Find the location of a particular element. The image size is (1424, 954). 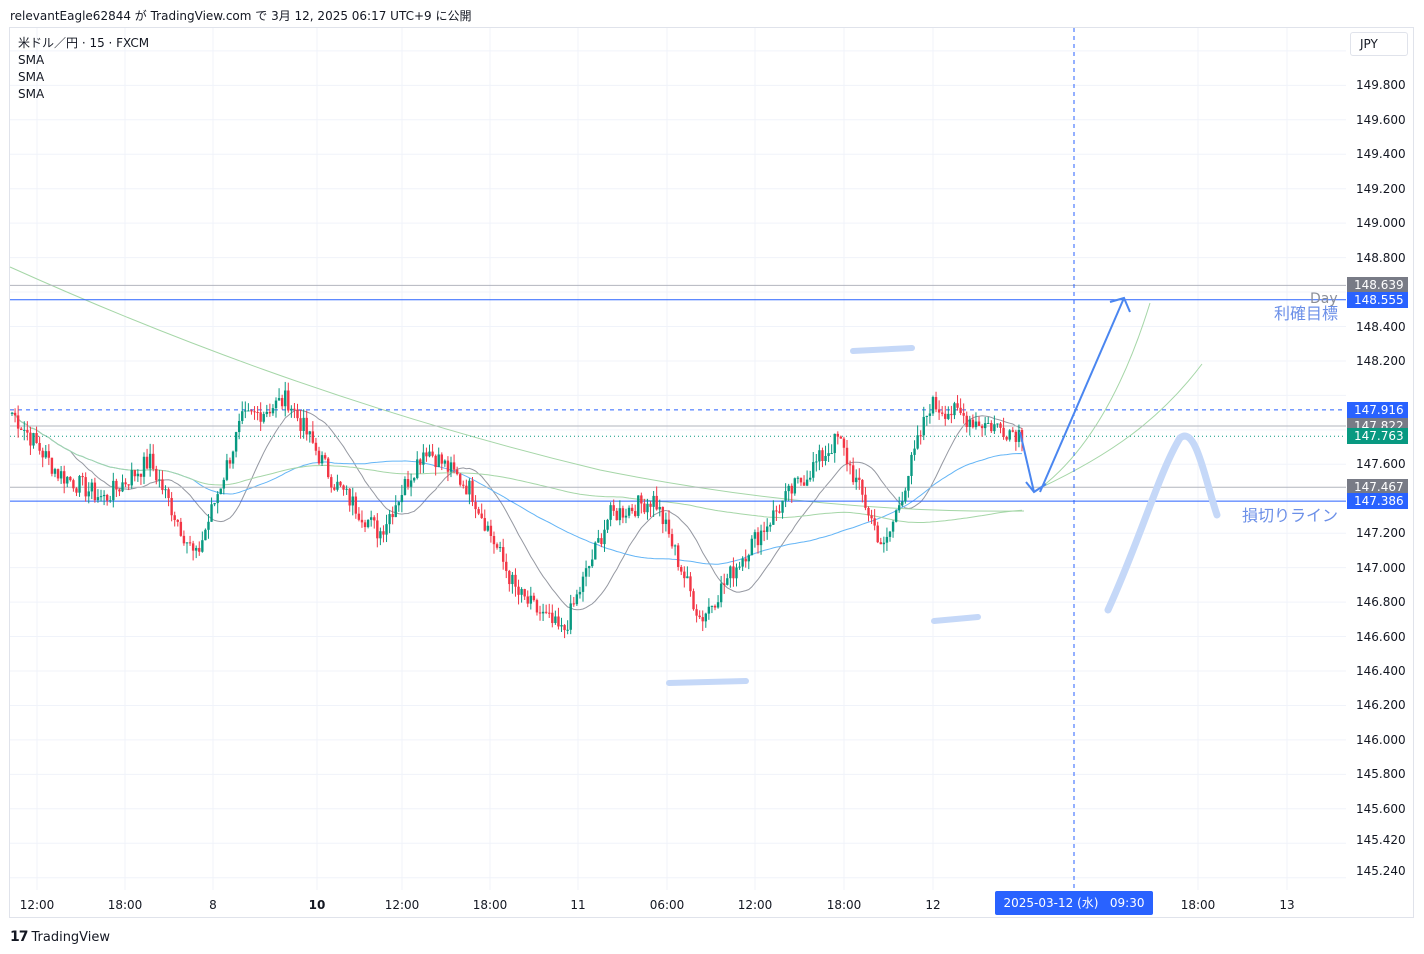

price-badge: 147.916 is located at coordinates (1377, 409).